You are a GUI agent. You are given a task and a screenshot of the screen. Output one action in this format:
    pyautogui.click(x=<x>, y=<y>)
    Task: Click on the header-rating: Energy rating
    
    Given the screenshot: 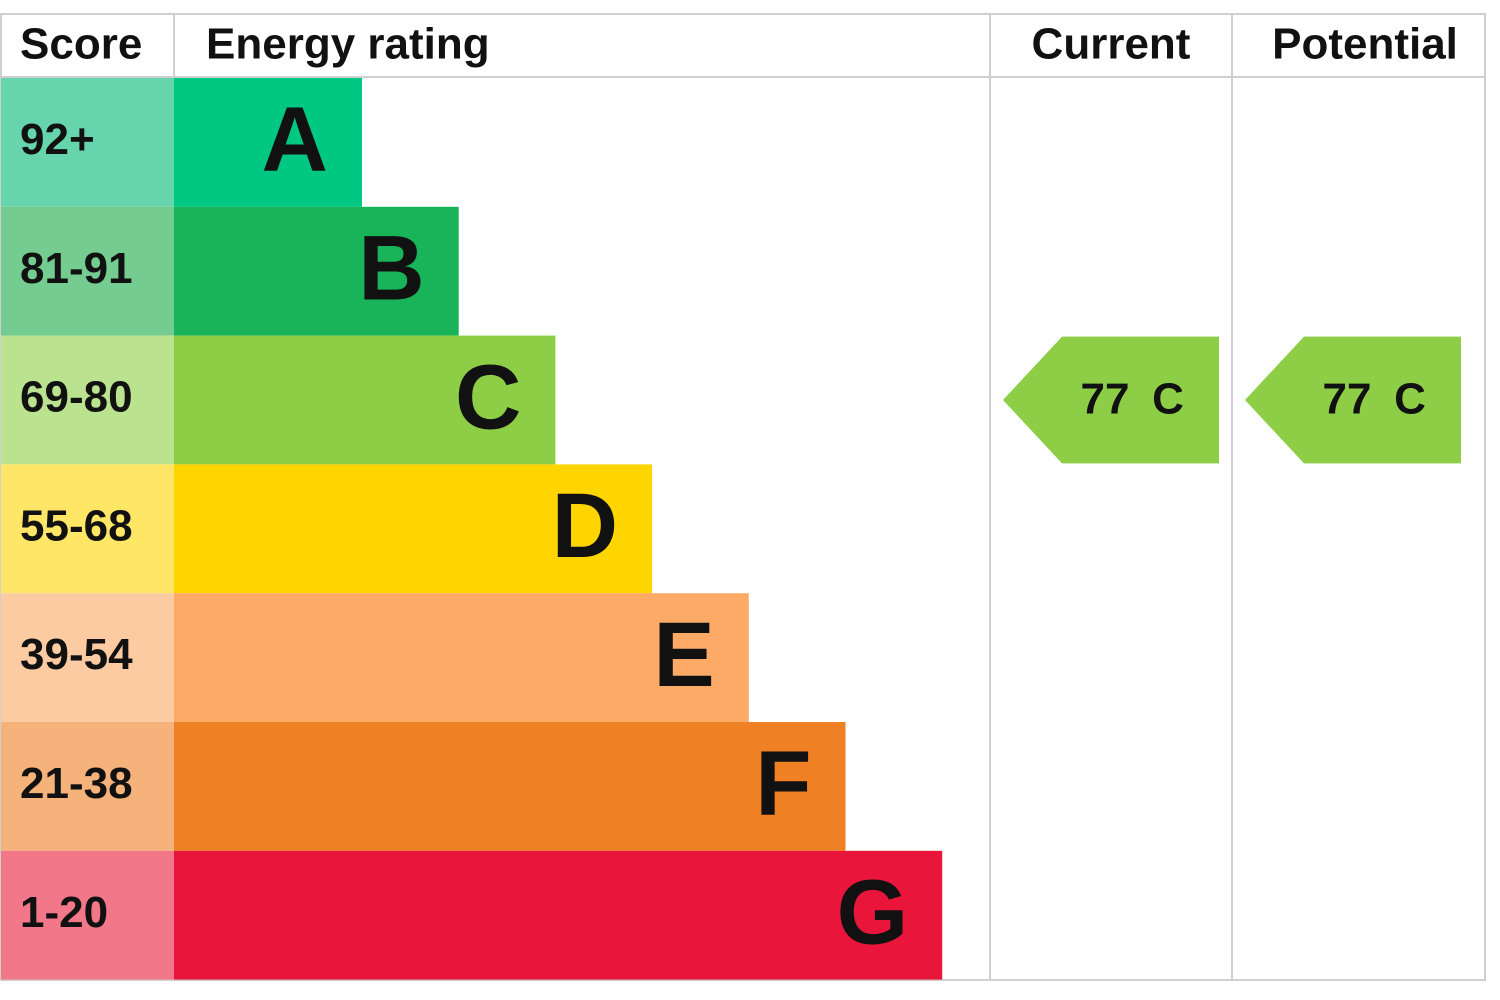 What is the action you would take?
    pyautogui.click(x=348, y=44)
    